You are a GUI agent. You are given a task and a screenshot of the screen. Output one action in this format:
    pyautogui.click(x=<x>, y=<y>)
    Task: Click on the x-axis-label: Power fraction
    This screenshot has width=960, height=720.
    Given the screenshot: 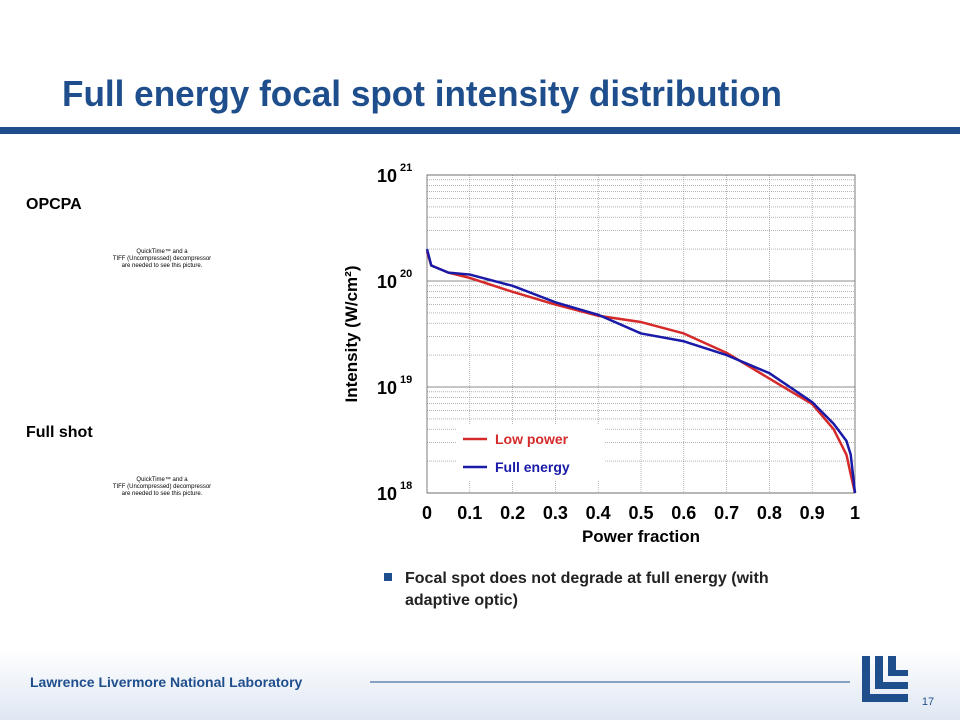 What is the action you would take?
    pyautogui.click(x=641, y=536)
    